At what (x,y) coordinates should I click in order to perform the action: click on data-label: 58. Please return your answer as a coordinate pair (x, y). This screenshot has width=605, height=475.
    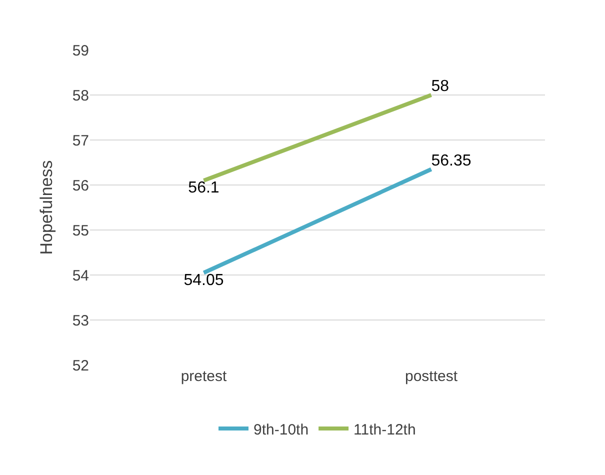
    Looking at the image, I should click on (440, 86).